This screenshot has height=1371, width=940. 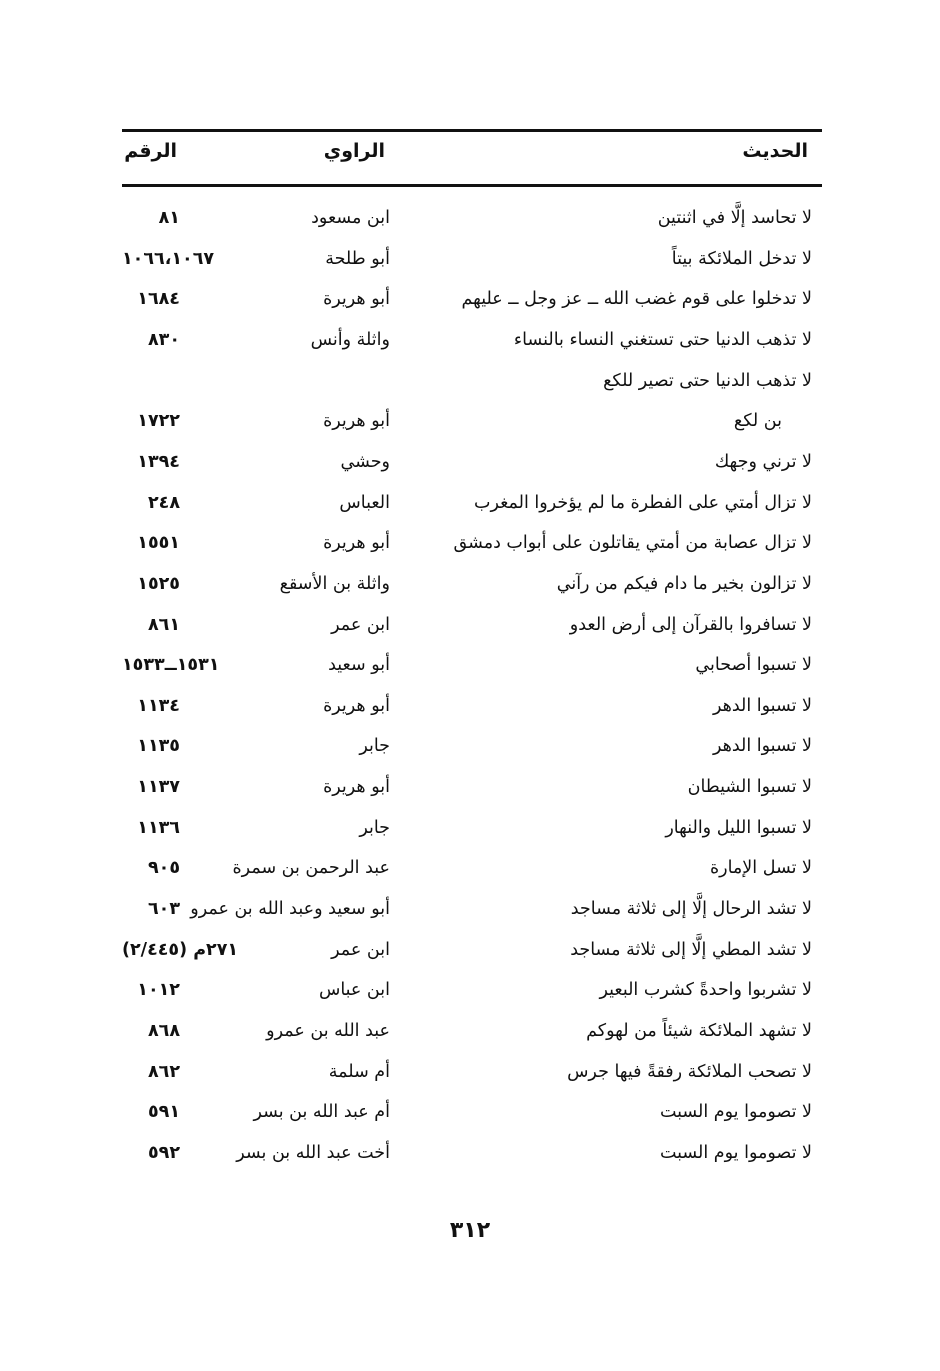 I want to click on hadith-number: ١٥٢٥, so click(x=158, y=583).